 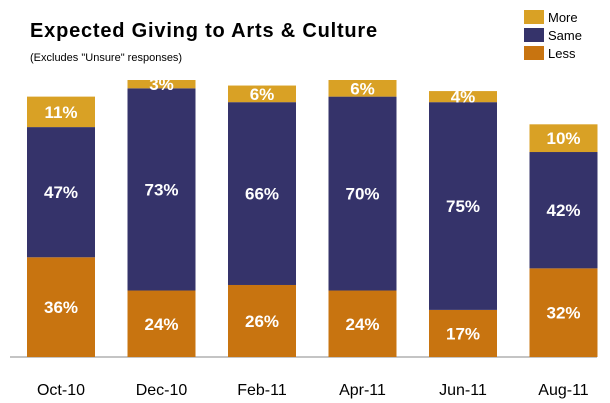 I want to click on data-label-more-feb-11: 6%, so click(x=262, y=94).